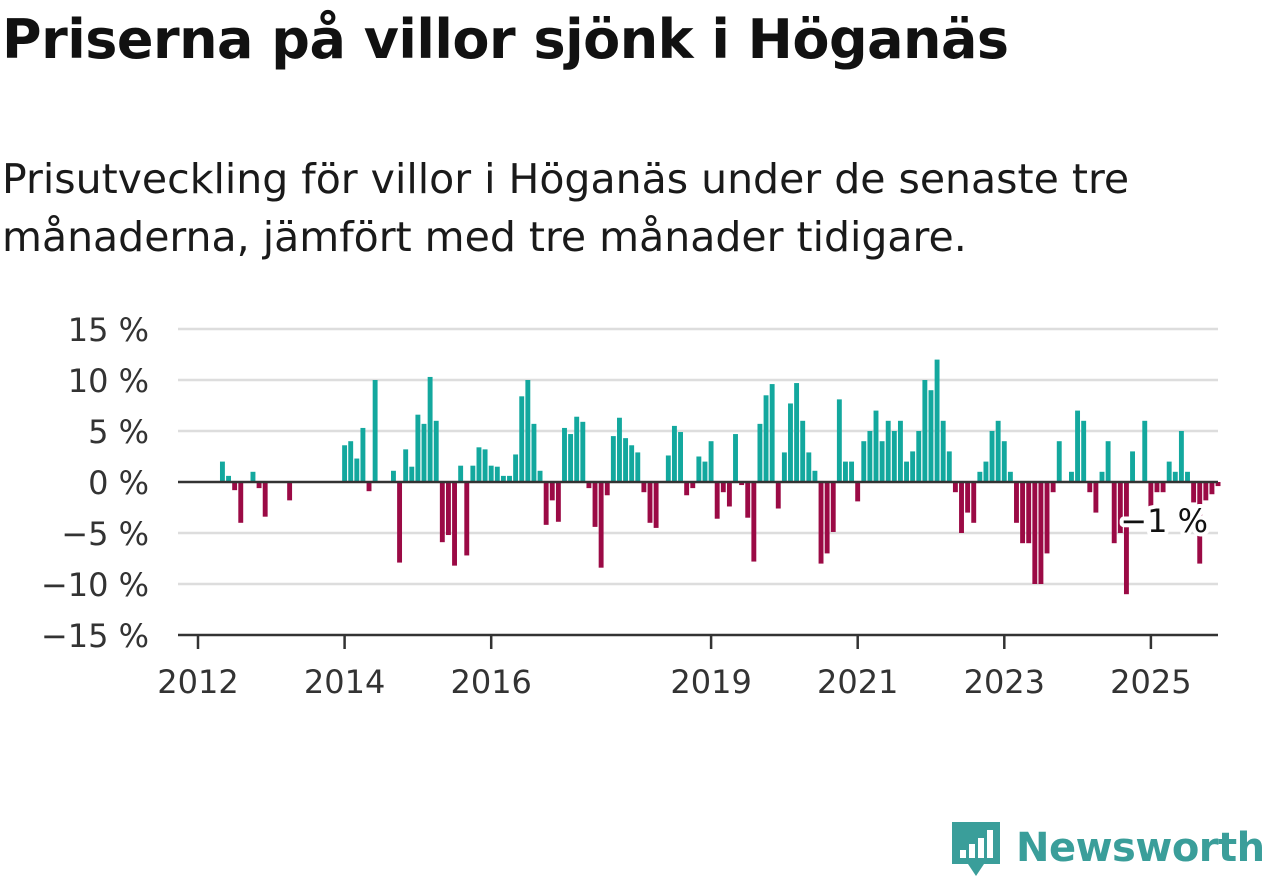 The image size is (1262, 879). Describe the element at coordinates (1139, 848) in the screenshot. I see `brand-name: Newsworthy` at that location.